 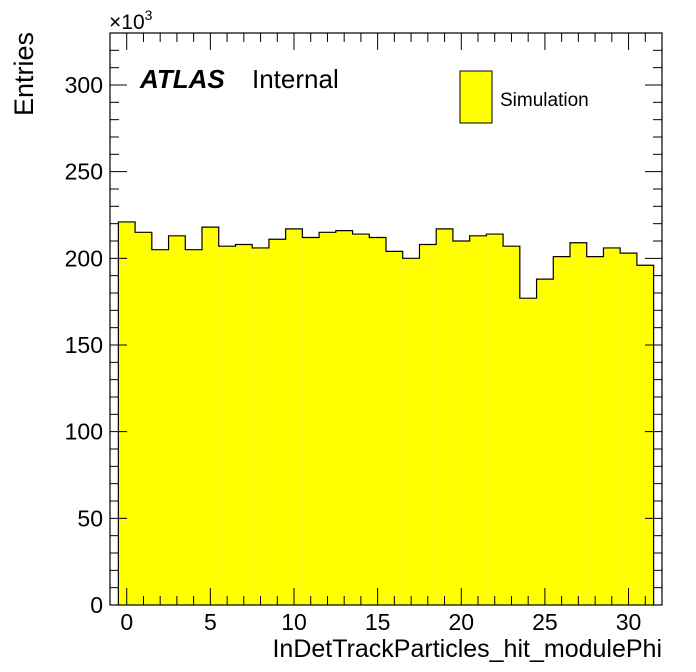 What do you see at coordinates (545, 622) in the screenshot?
I see `x-tick-label: 25` at bounding box center [545, 622].